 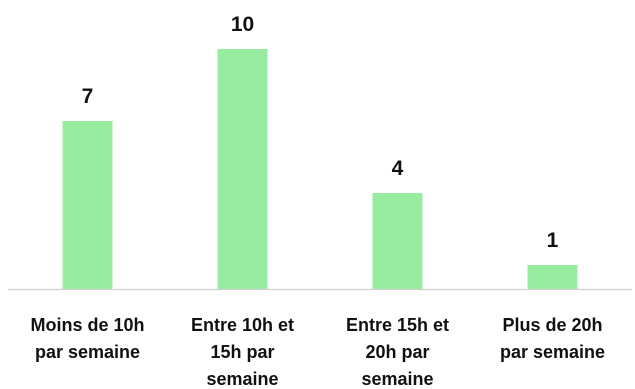 What do you see at coordinates (552, 338) in the screenshot?
I see `category-label-4: Plus de 20h par semaine` at bounding box center [552, 338].